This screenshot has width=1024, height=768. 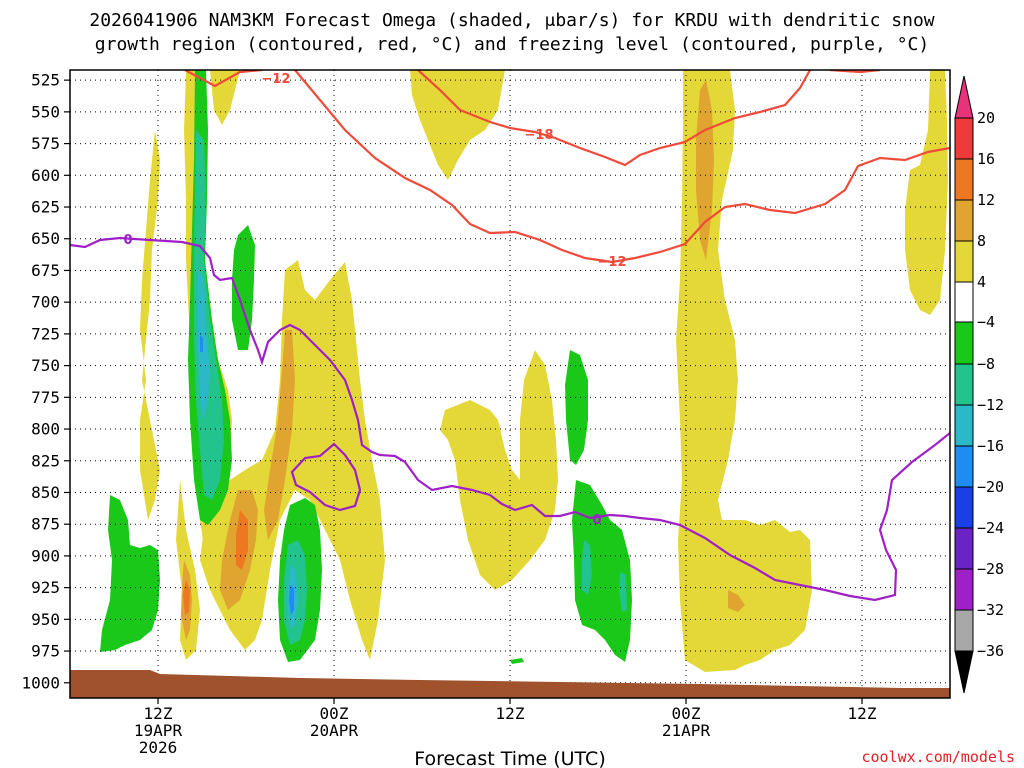 What do you see at coordinates (45, 651) in the screenshot?
I see `y-tick-label: 975` at bounding box center [45, 651].